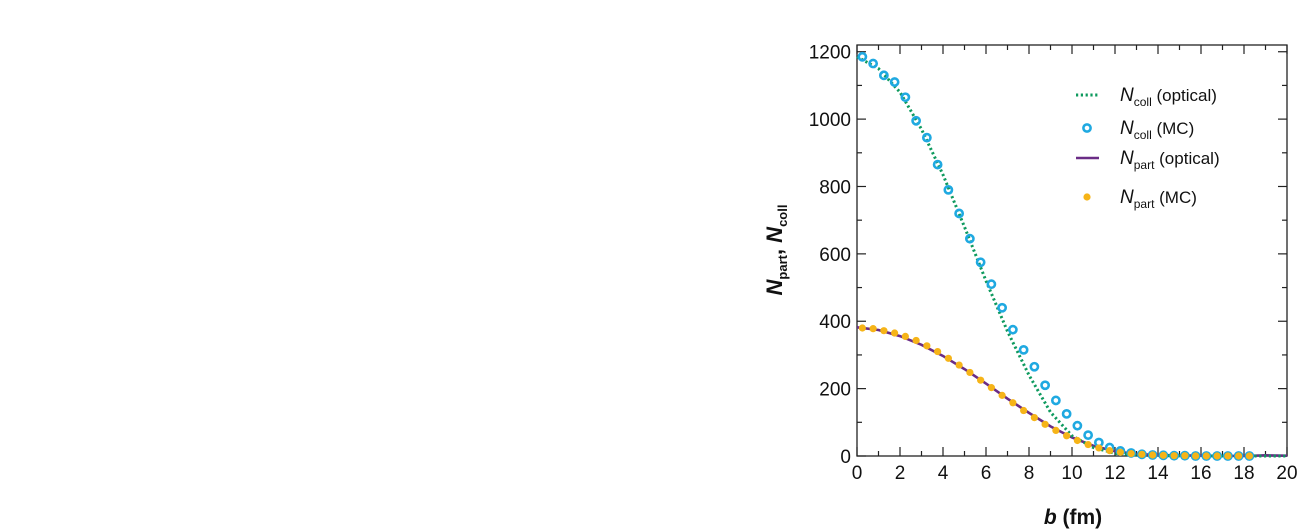 Image resolution: width=1300 pixels, height=532 pixels. Describe the element at coordinates (857, 473) in the screenshot. I see `x-tick-label: 0` at that location.